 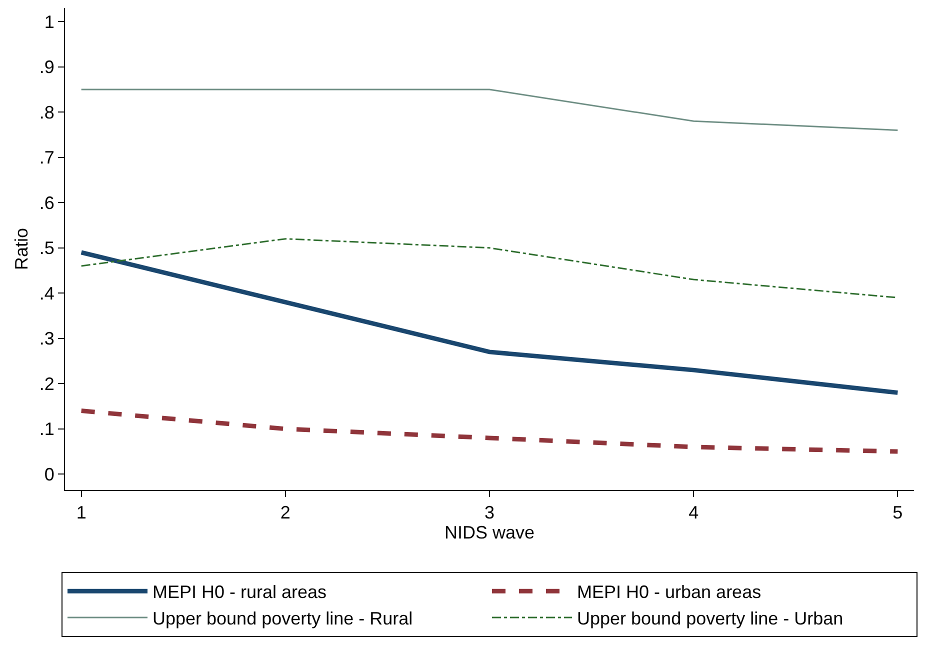 What do you see at coordinates (81, 512) in the screenshot?
I see `x-tick-label: 1` at bounding box center [81, 512].